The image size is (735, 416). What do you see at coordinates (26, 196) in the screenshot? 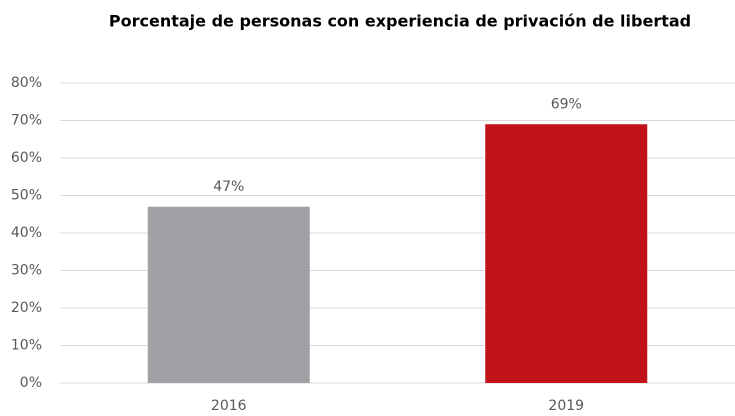
I see `y-tick-label: 50%` at bounding box center [26, 196].